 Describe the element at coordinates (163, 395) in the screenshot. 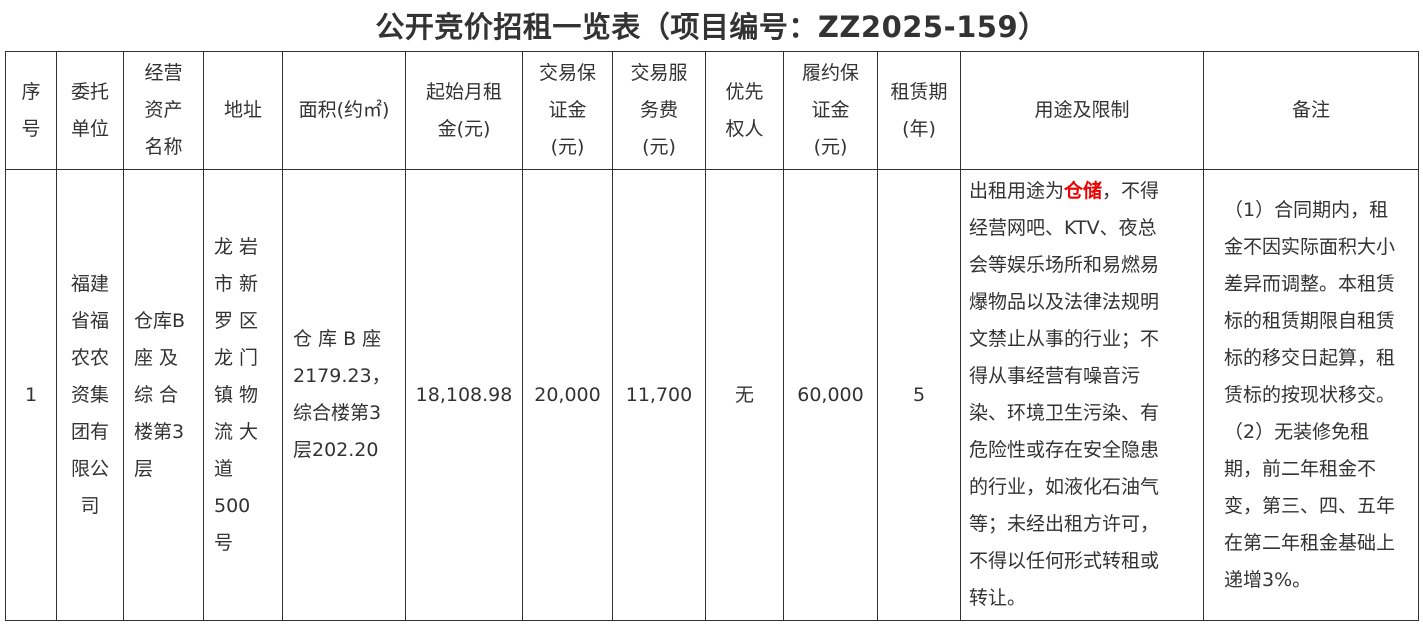

I see `cell-asset-name: 仓库B 座 及 综 合 楼第3 层` at that location.